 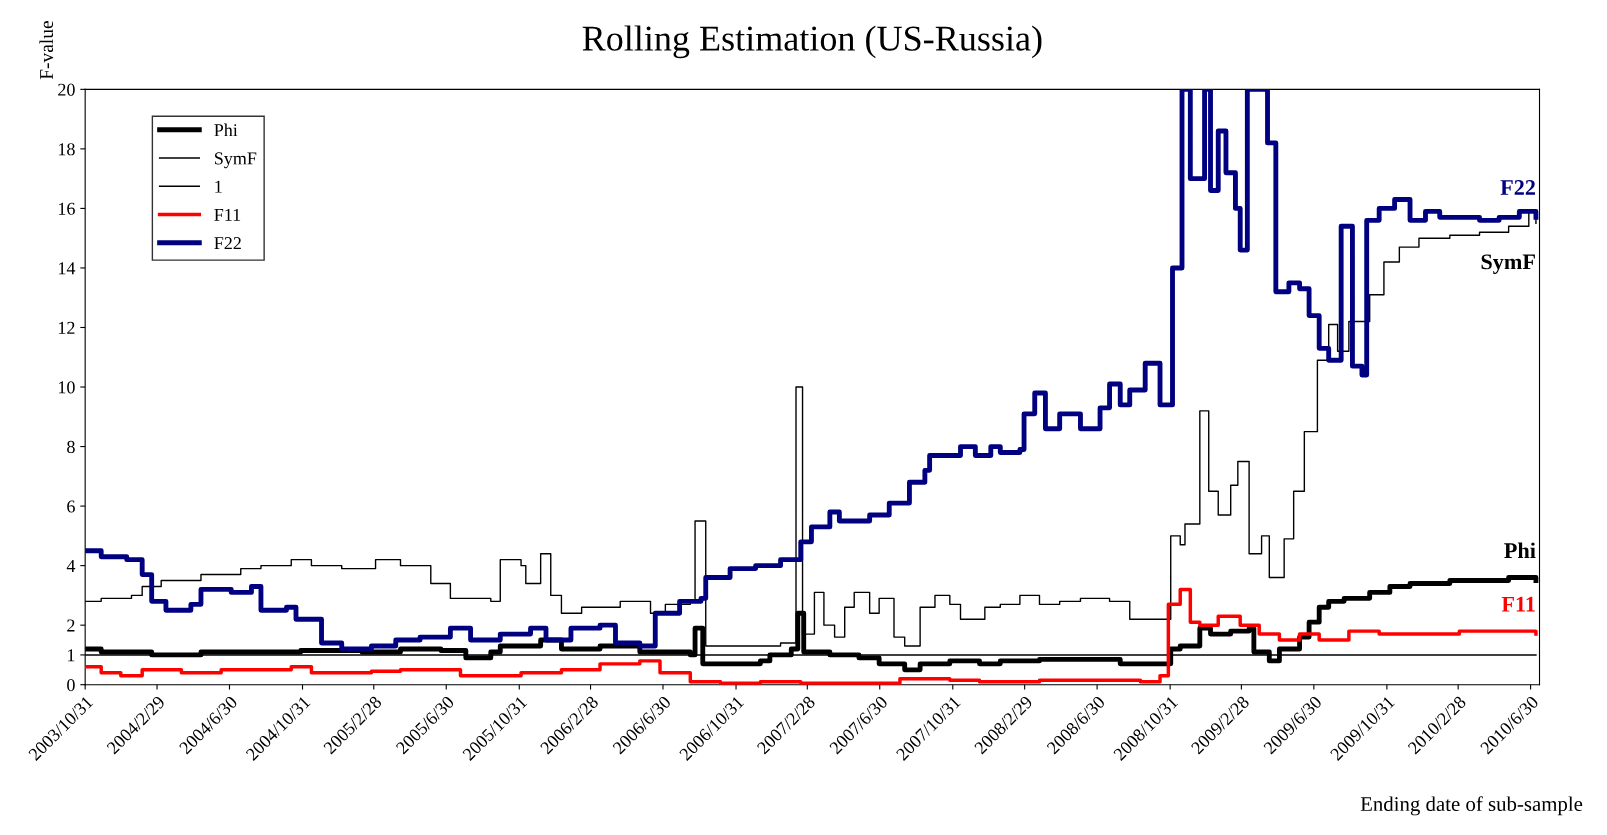 What do you see at coordinates (71, 655) in the screenshot?
I see `y-tick-label: 1` at bounding box center [71, 655].